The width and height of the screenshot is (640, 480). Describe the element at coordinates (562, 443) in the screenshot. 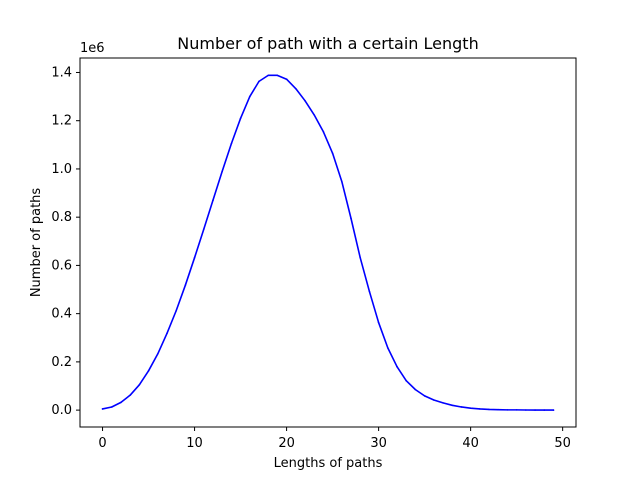

I see `x-tick-label: 50` at that location.